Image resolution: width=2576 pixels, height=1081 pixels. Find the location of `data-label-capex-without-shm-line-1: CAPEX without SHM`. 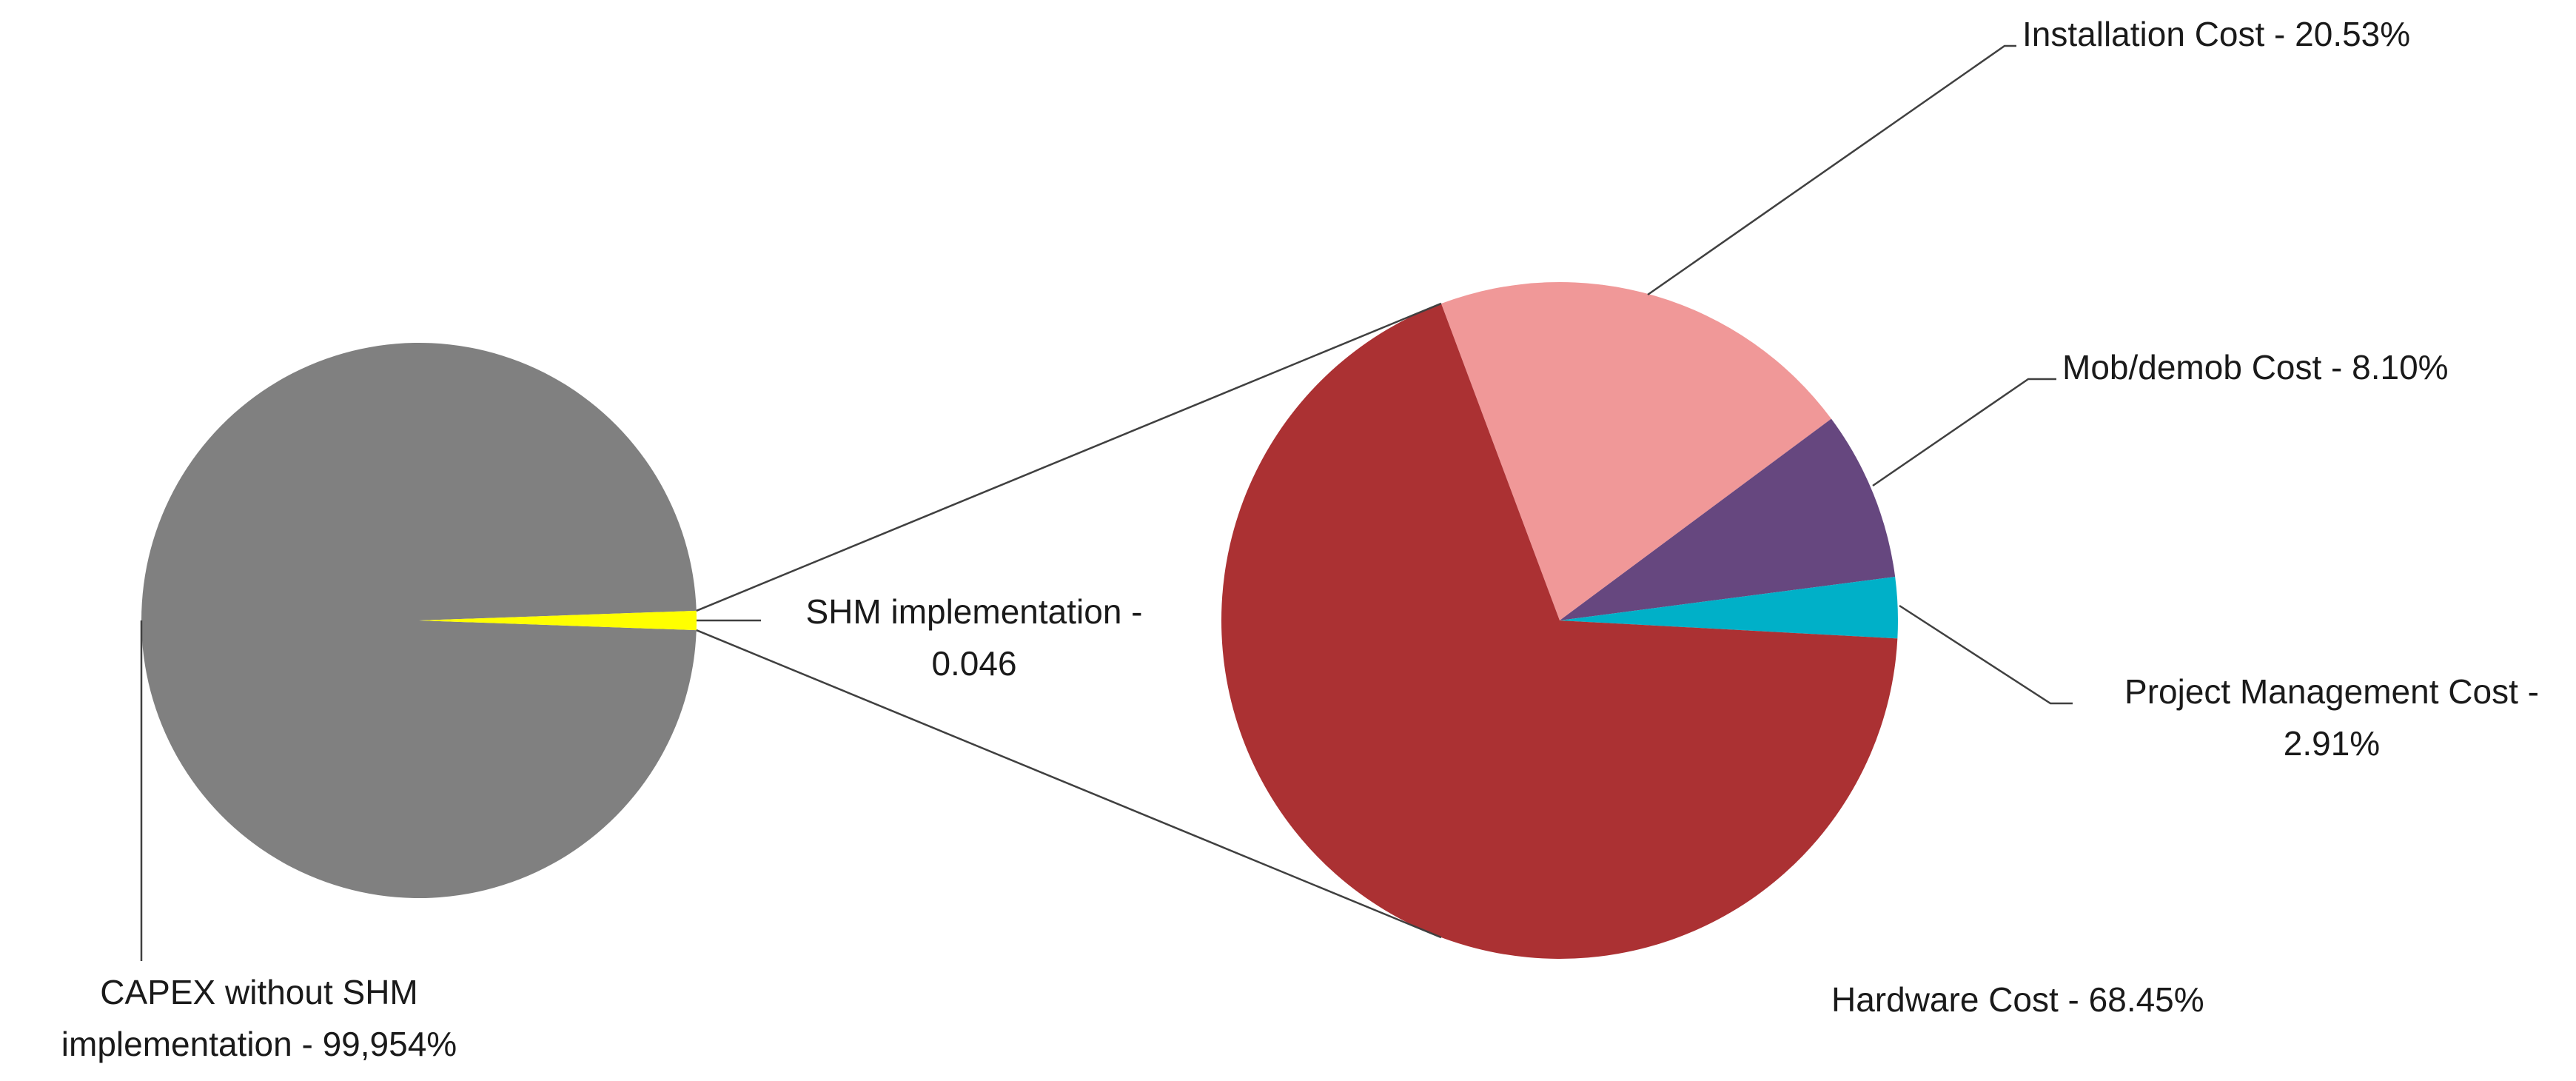

data-label-capex-without-shm-line-1: CAPEX without SHM is located at coordinates (258, 992).